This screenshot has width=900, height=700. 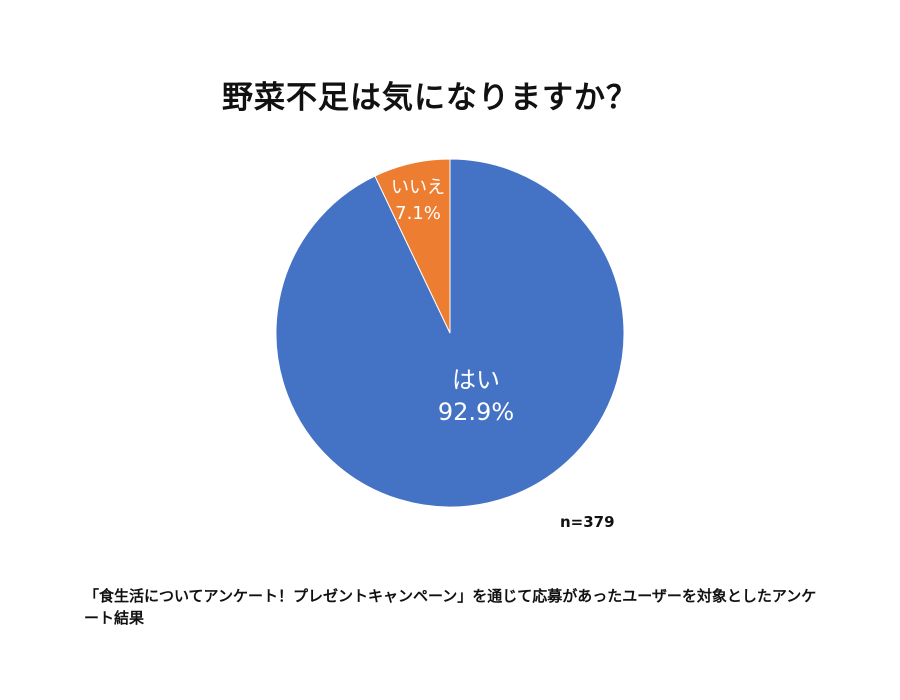 What do you see at coordinates (418, 201) in the screenshot?
I see `slice-label-no: いいえ 7.1%` at bounding box center [418, 201].